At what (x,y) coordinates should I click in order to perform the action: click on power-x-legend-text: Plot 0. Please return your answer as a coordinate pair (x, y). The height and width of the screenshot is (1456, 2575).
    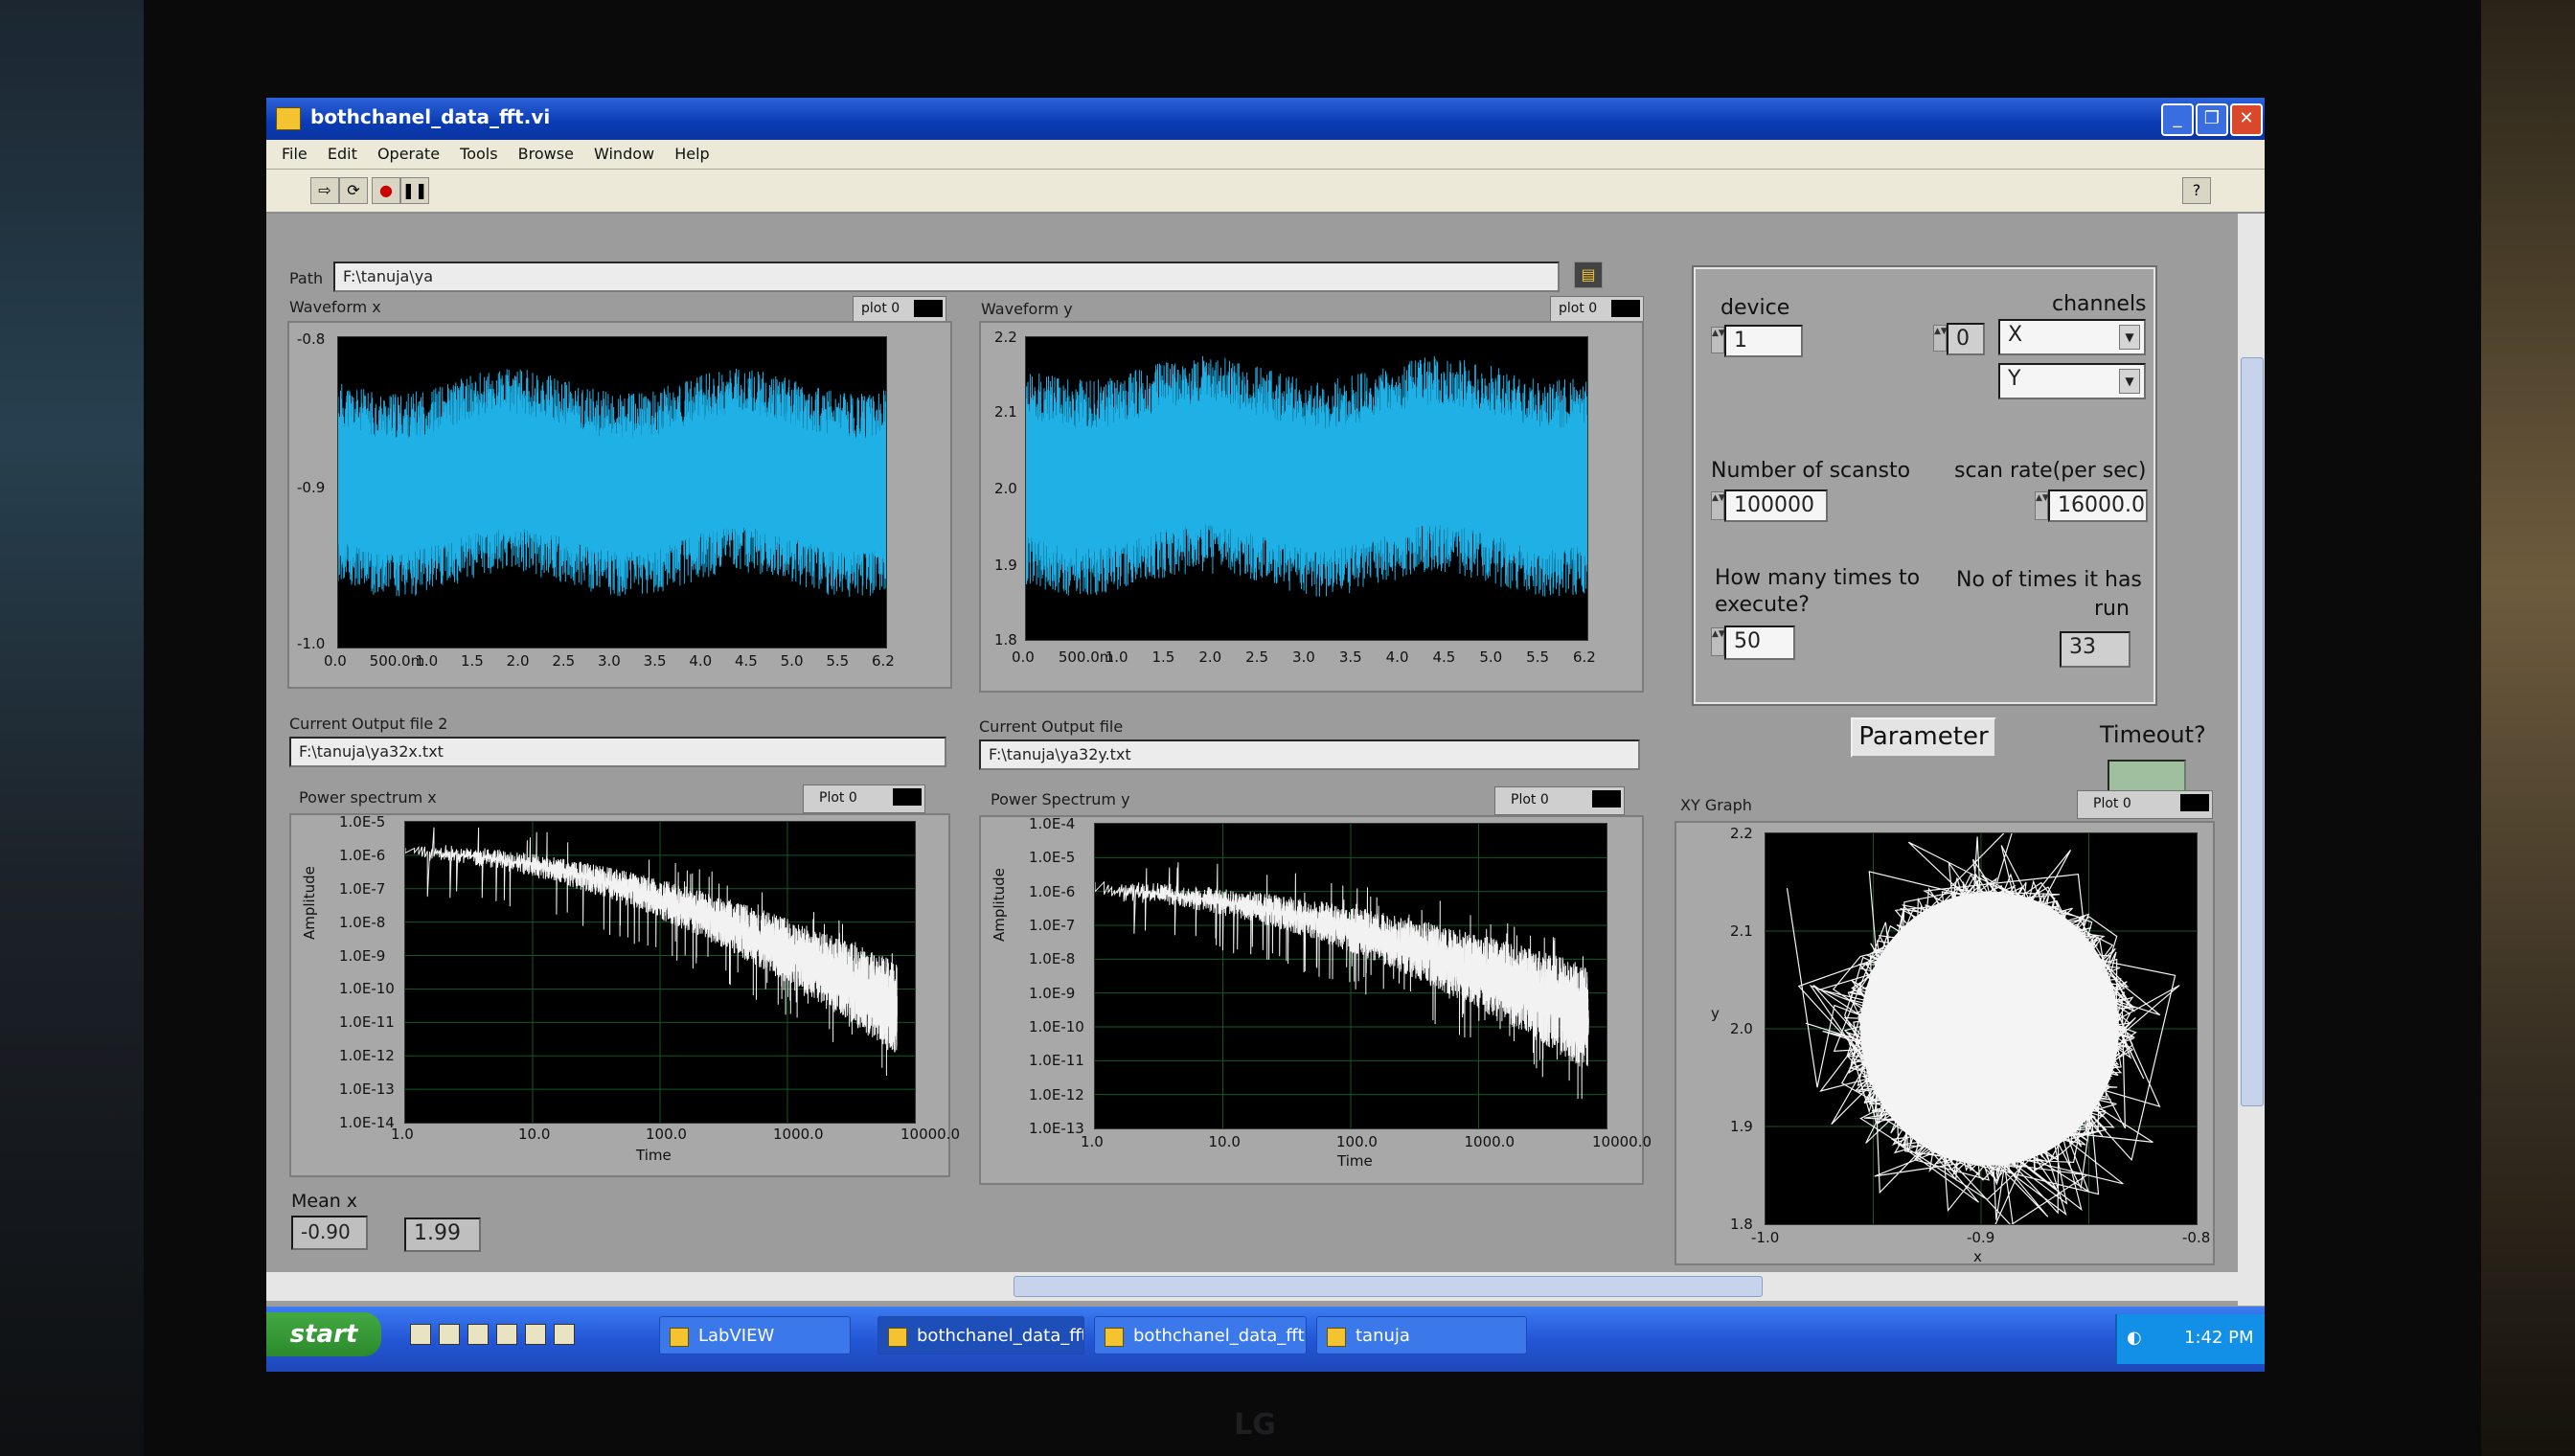
    Looking at the image, I should click on (838, 798).